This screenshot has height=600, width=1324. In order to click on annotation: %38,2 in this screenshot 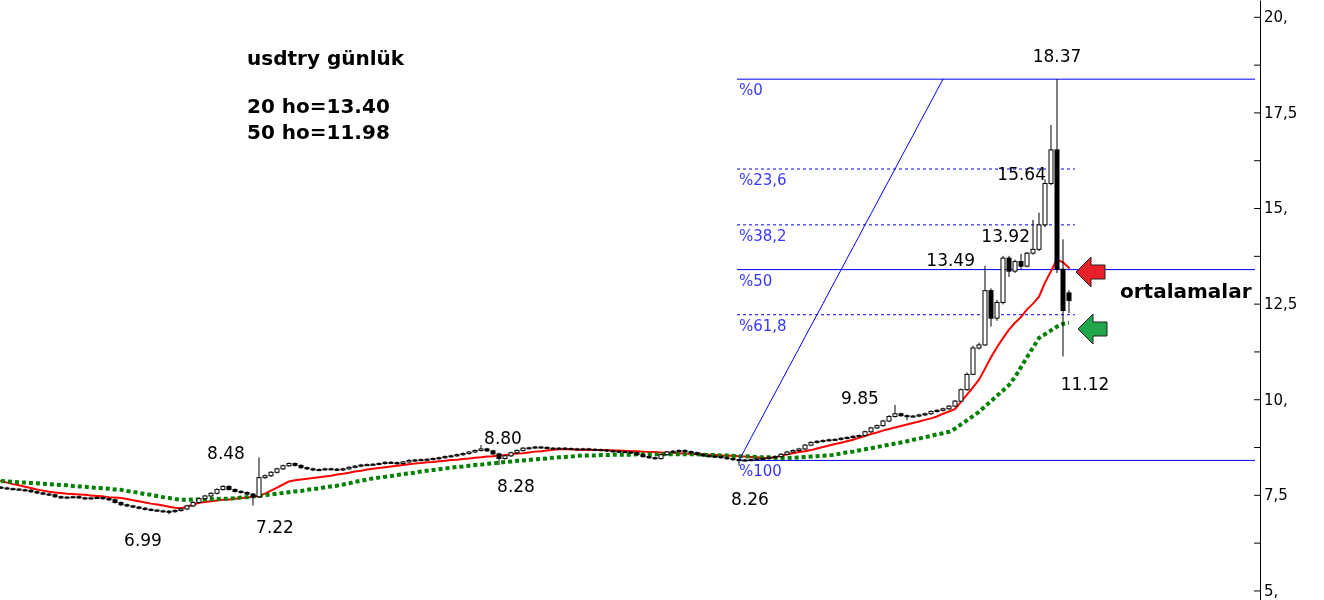, I will do `click(763, 235)`.